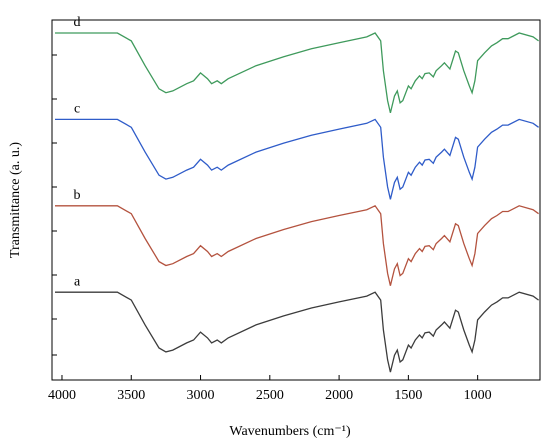 The image size is (550, 448). What do you see at coordinates (270, 395) in the screenshot?
I see `x-tick-label: 2500` at bounding box center [270, 395].